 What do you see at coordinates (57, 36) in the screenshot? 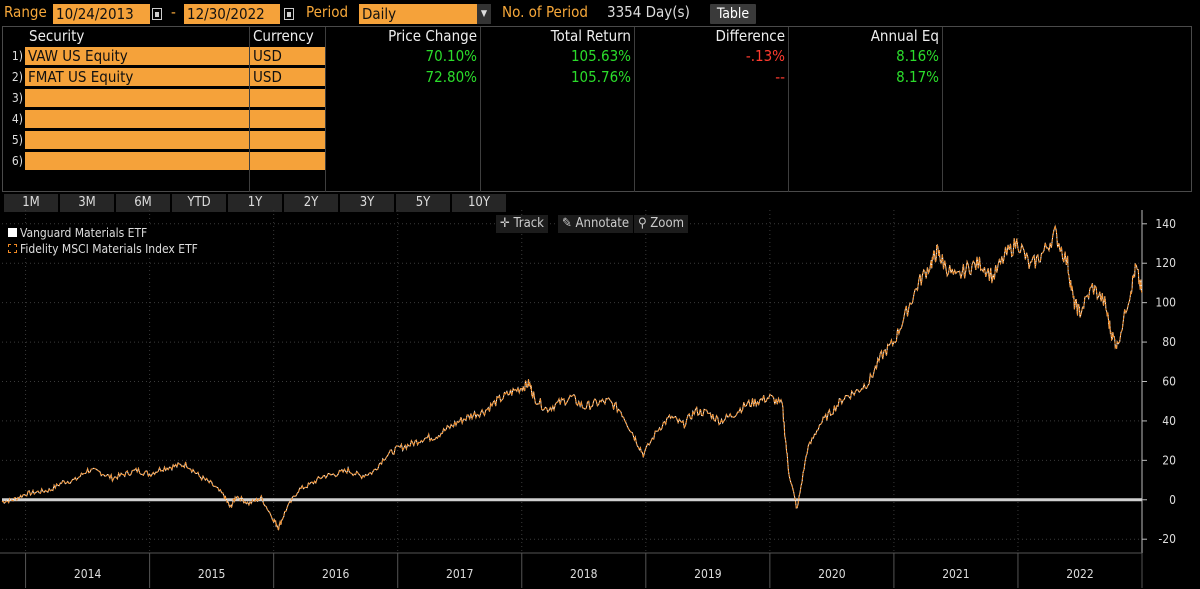
I see `col-header-security: Security` at bounding box center [57, 36].